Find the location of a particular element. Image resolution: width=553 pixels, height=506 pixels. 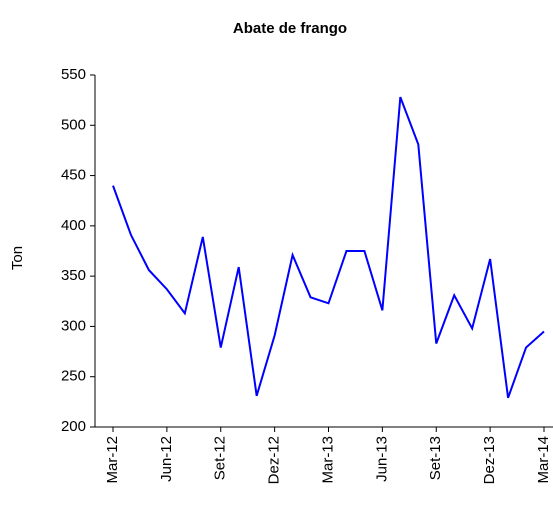

y-tick-label: 400 is located at coordinates (73, 225).